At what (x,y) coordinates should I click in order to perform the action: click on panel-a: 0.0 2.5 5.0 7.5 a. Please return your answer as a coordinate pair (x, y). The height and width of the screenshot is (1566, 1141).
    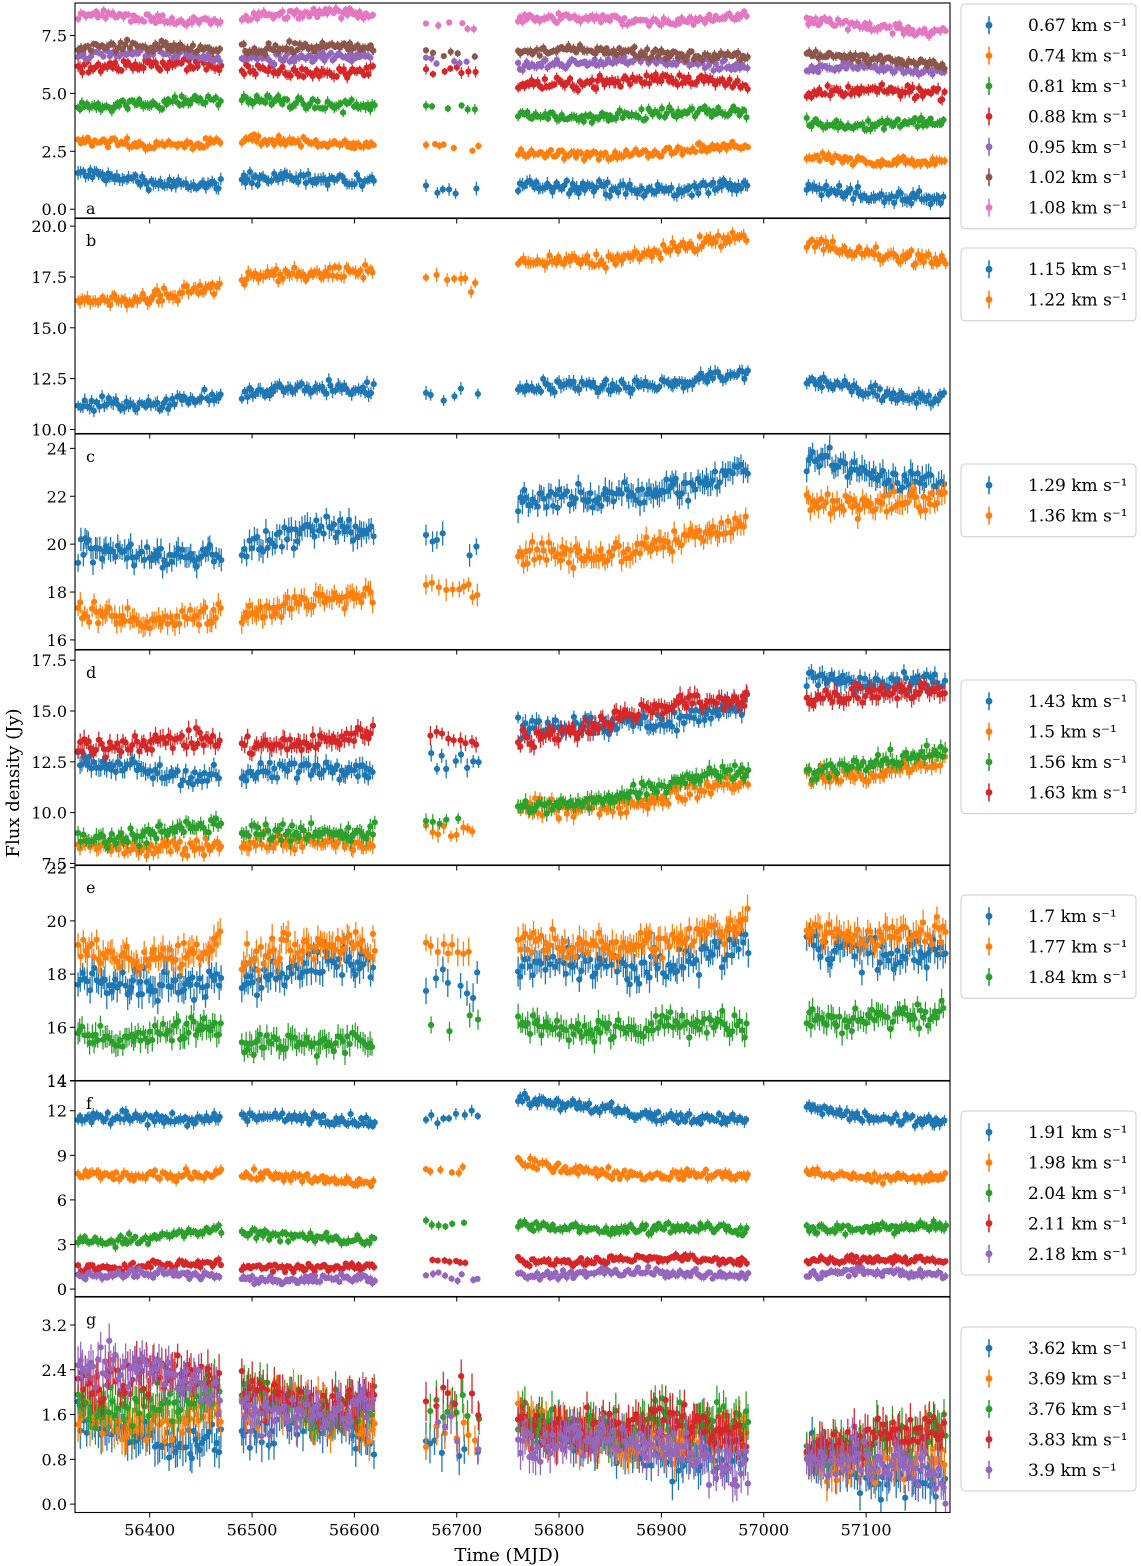
    Looking at the image, I should click on (496, 113).